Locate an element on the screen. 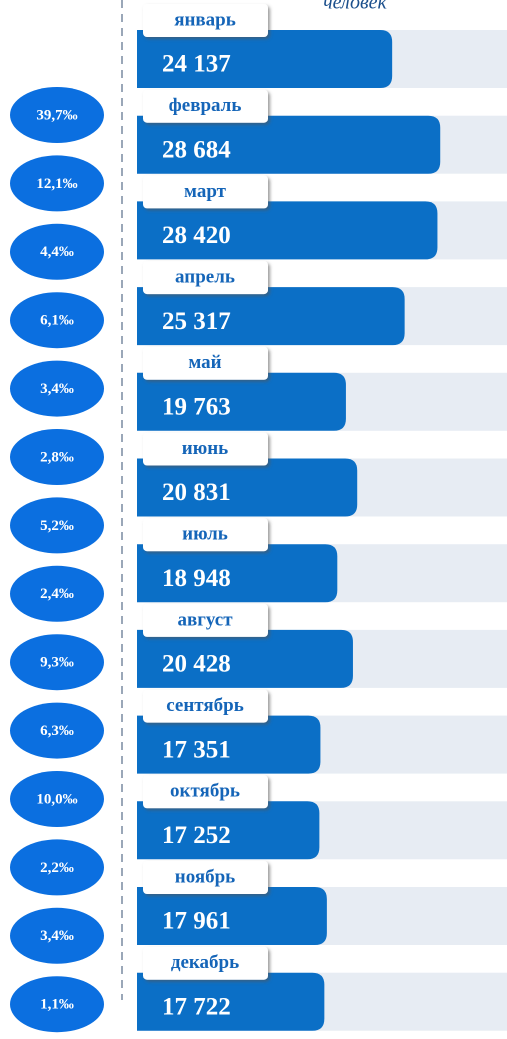 The image size is (507, 1039). month-label: март is located at coordinates (205, 191).